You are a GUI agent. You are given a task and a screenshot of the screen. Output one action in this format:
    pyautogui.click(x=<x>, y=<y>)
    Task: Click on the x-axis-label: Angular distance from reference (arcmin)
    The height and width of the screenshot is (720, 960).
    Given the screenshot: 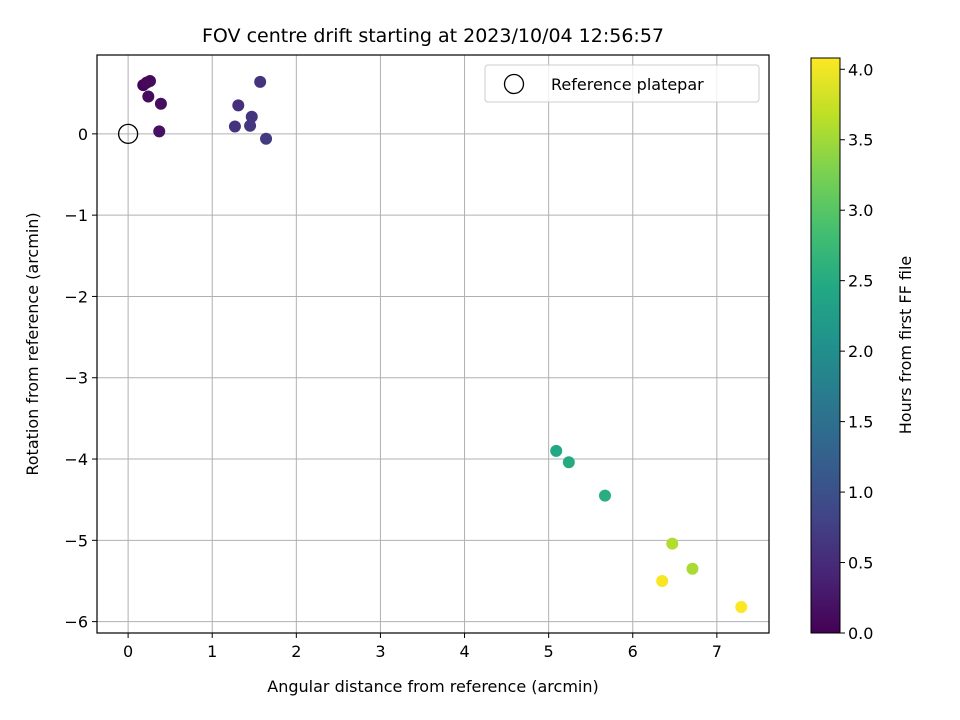 What is the action you would take?
    pyautogui.click(x=432, y=686)
    